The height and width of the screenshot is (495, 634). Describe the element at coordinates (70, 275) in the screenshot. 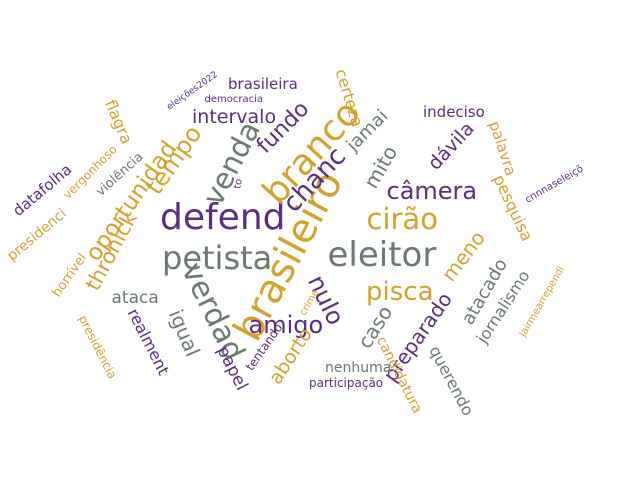

I see `word-horrivel: horrível` at that location.